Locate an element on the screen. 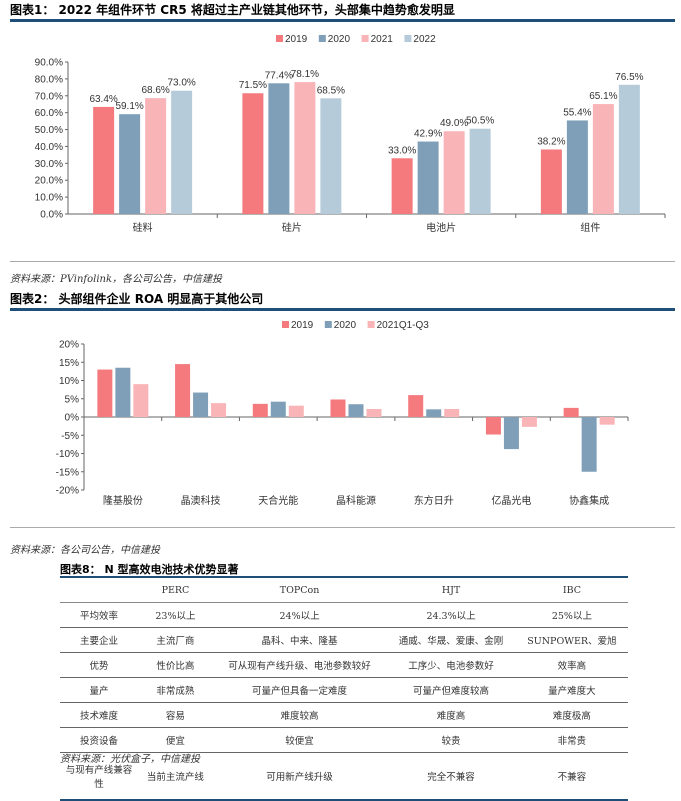  y-tick-label: 20.0% is located at coordinates (49, 181).